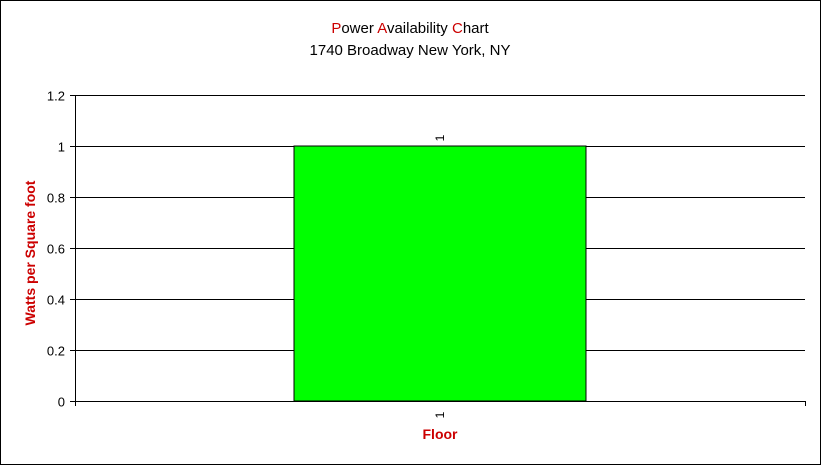 This screenshot has height=465, width=821. I want to click on chart-title-part: A, so click(382, 28).